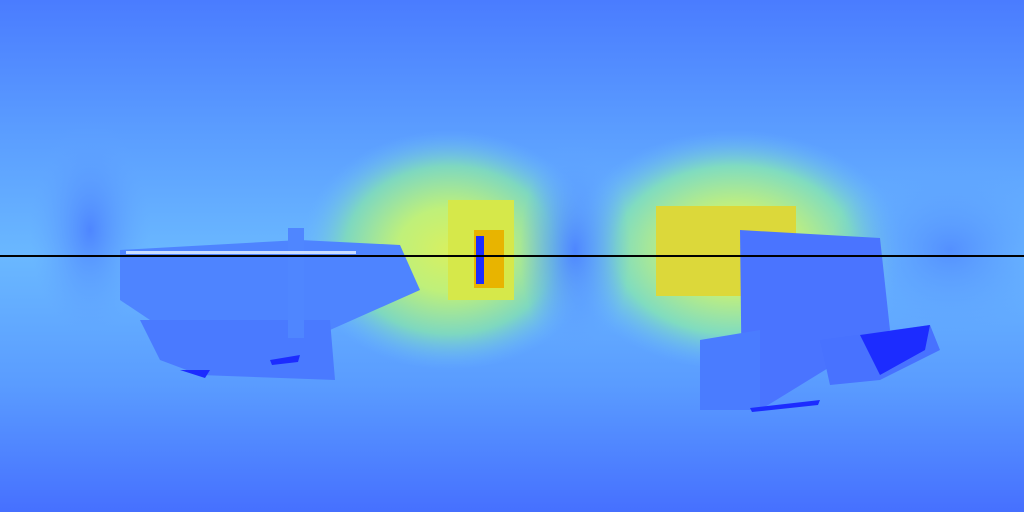  What do you see at coordinates (480, 260) in the screenshot?
I see `door-frame-blue` at bounding box center [480, 260].